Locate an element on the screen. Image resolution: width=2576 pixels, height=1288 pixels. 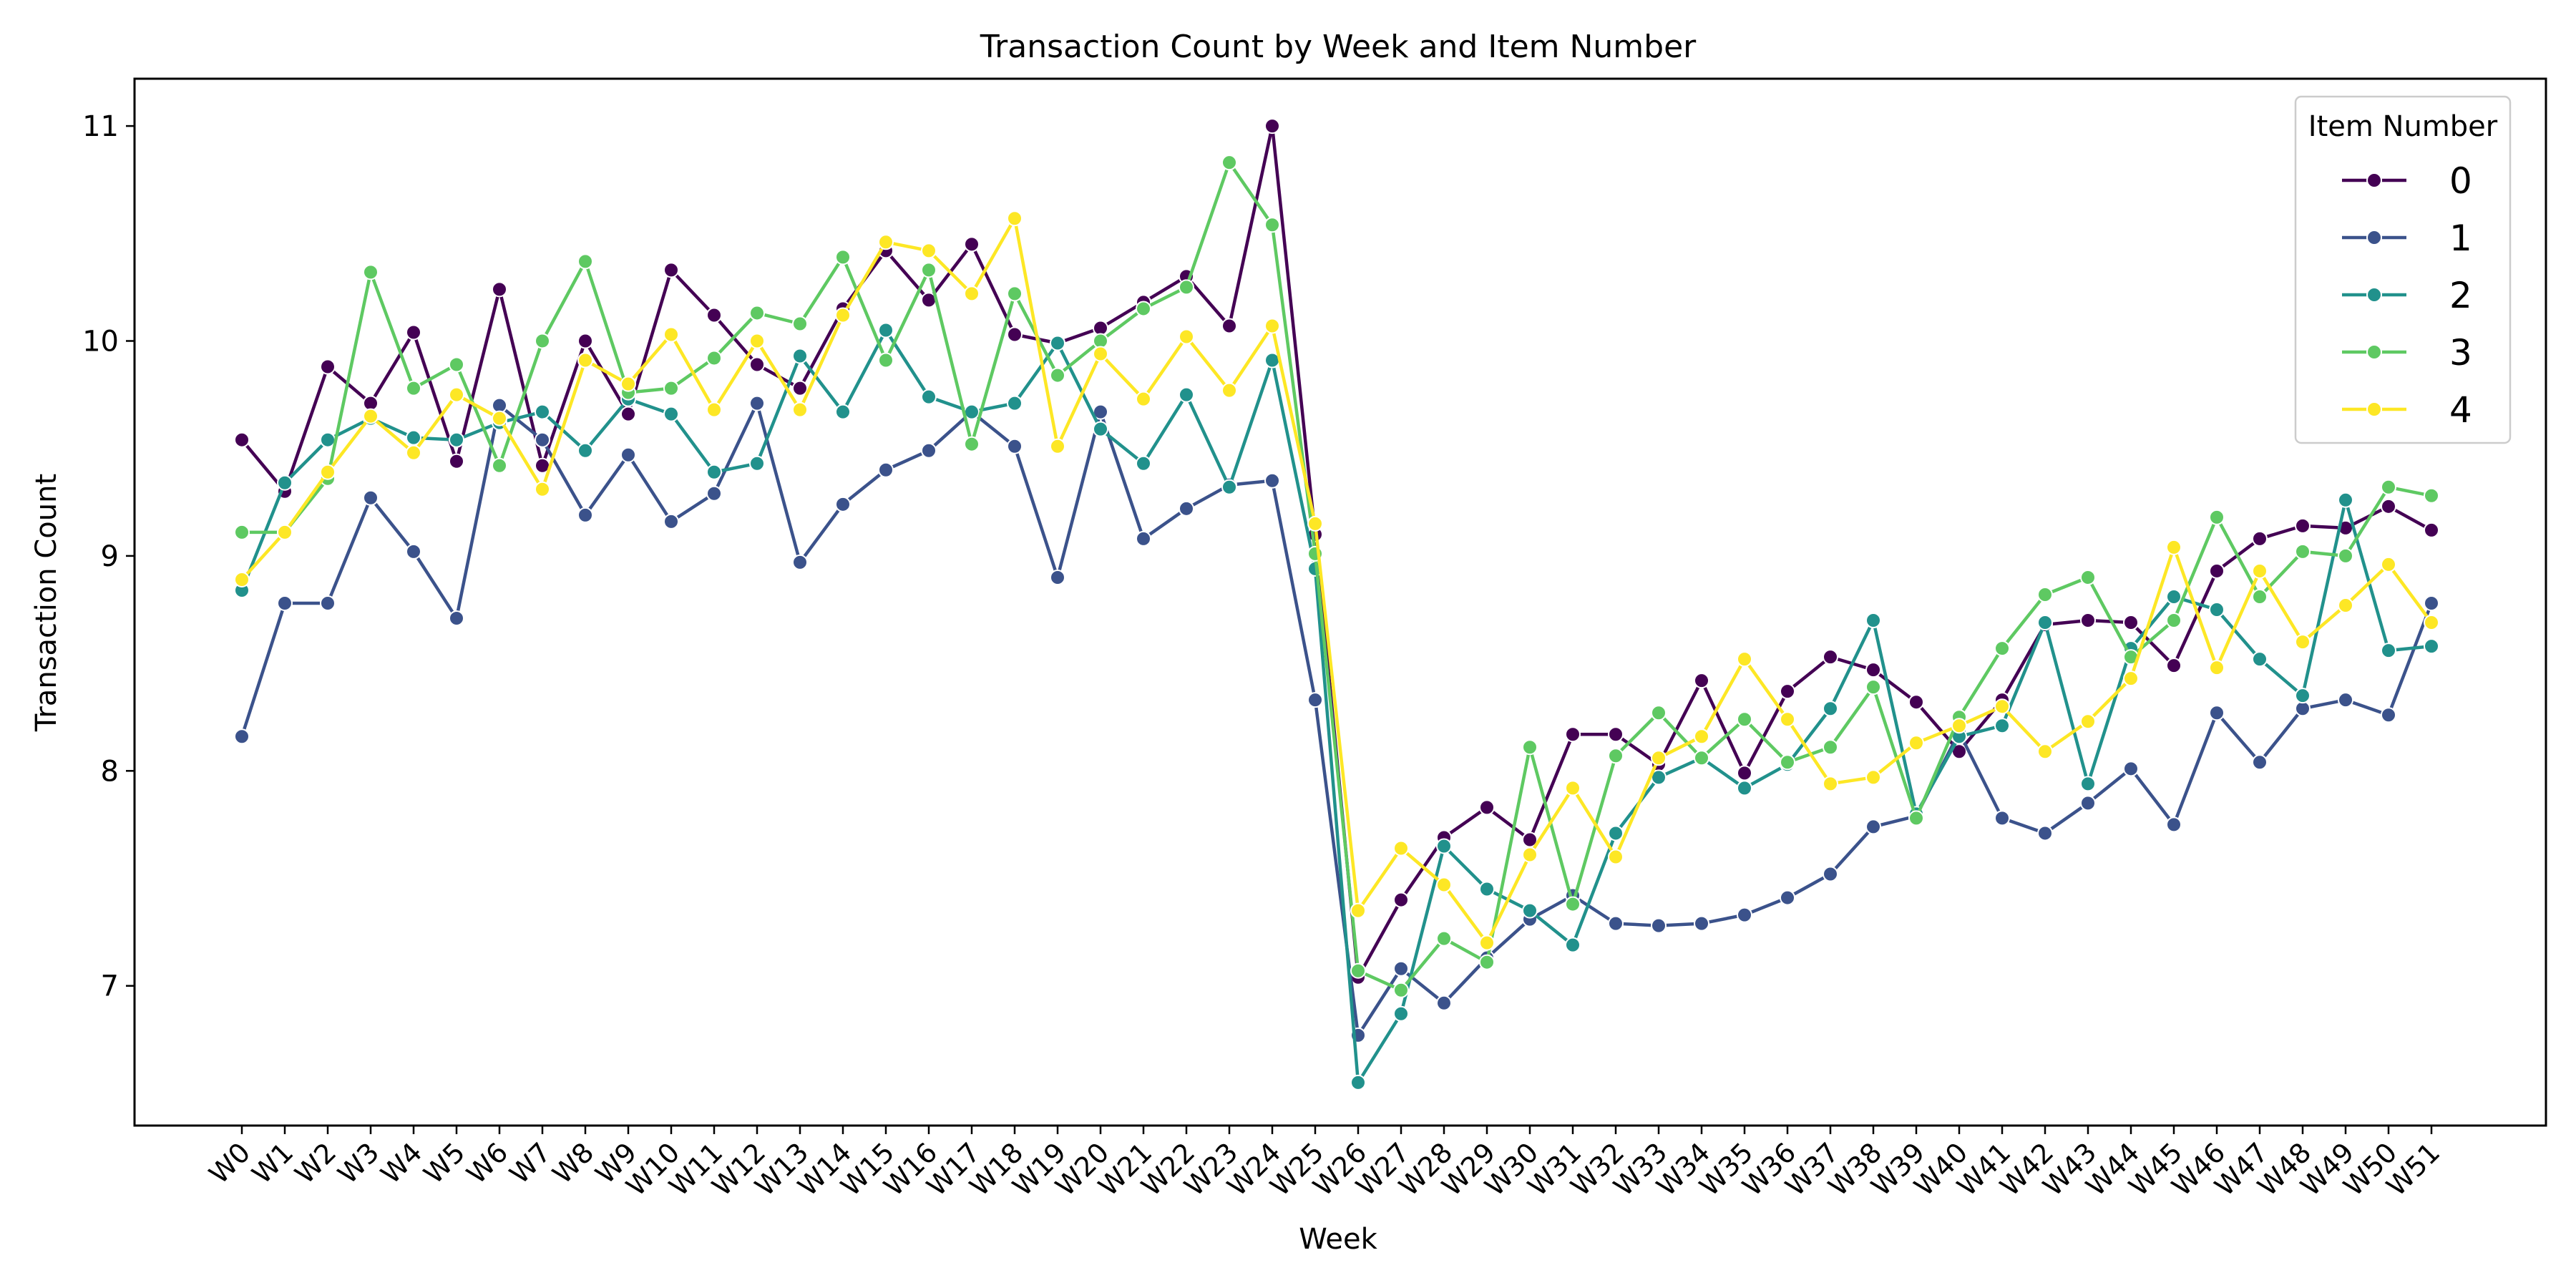
legend-label-3: 3 is located at coordinates (2460, 353).